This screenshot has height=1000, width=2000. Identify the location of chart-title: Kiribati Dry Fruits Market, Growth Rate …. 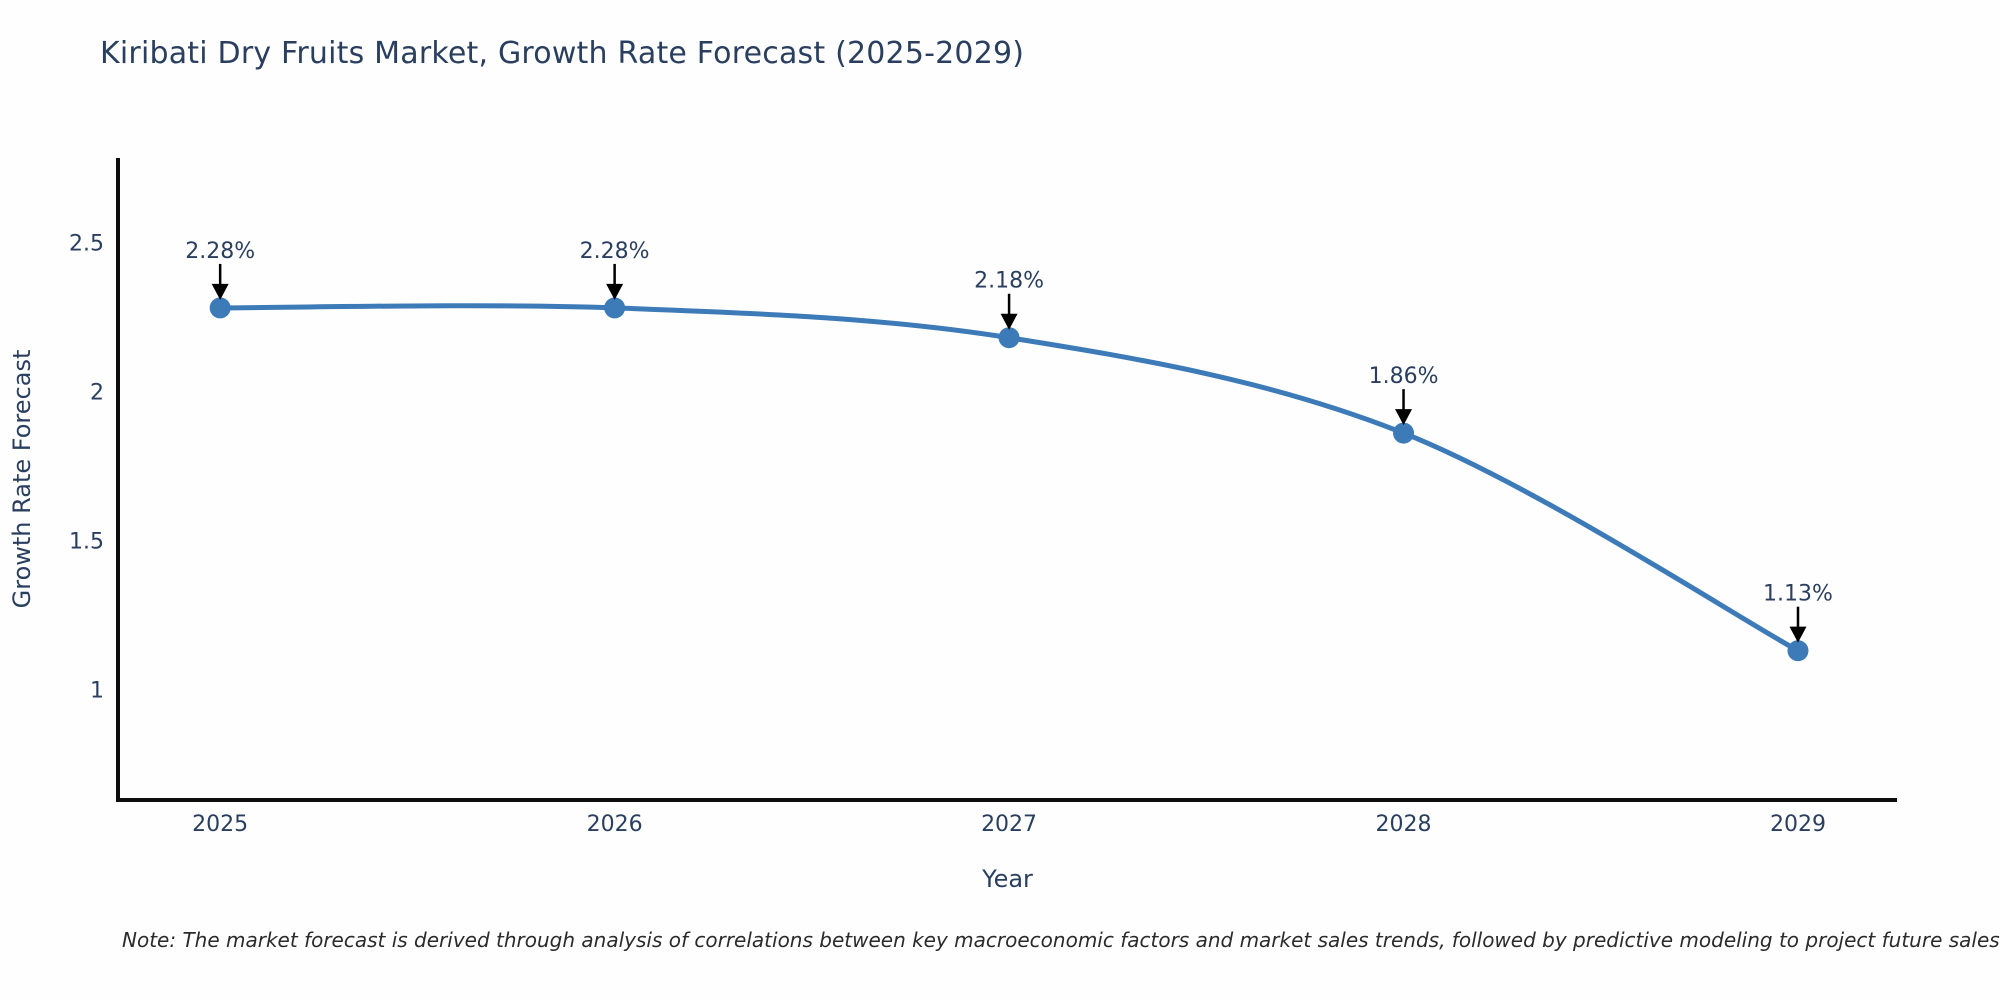
(562, 53).